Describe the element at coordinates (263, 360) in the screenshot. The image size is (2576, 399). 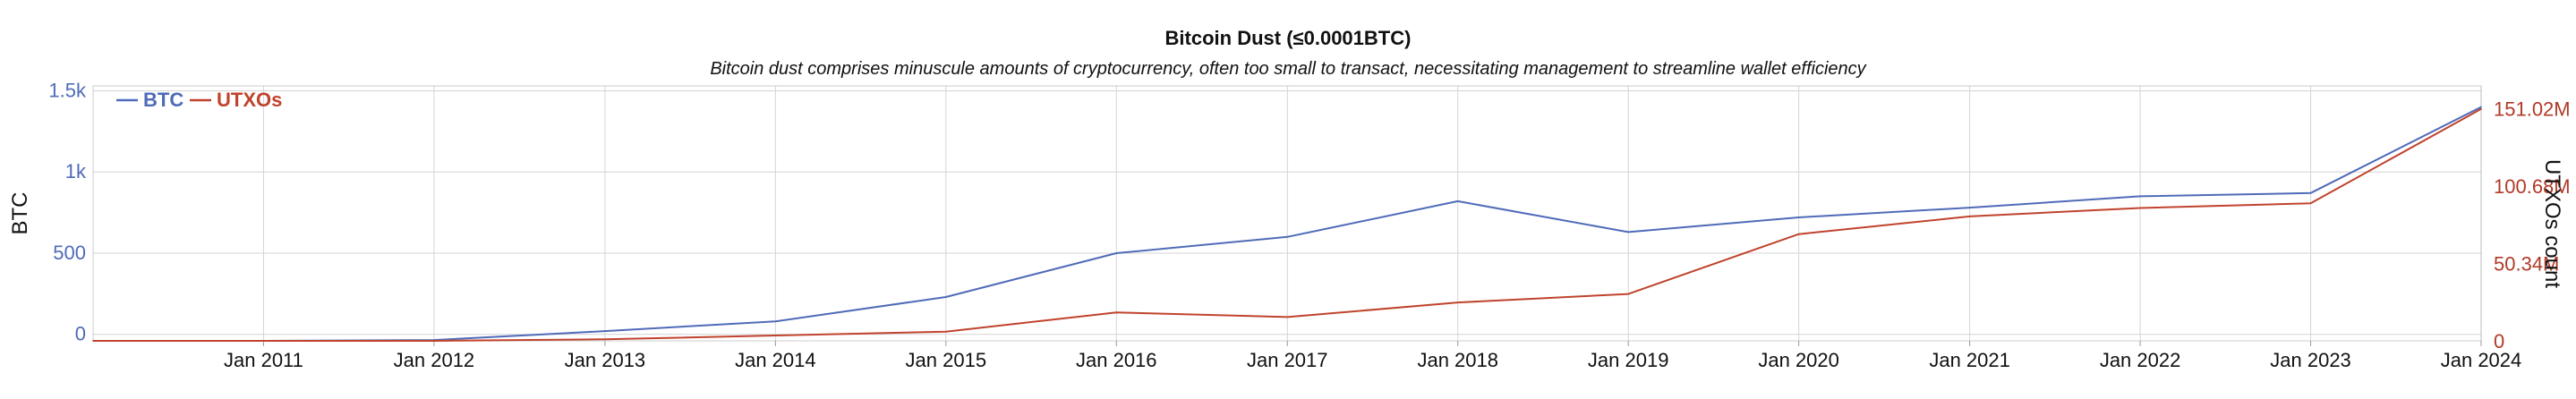
I see `x-tick-label: Jan 2011` at that location.